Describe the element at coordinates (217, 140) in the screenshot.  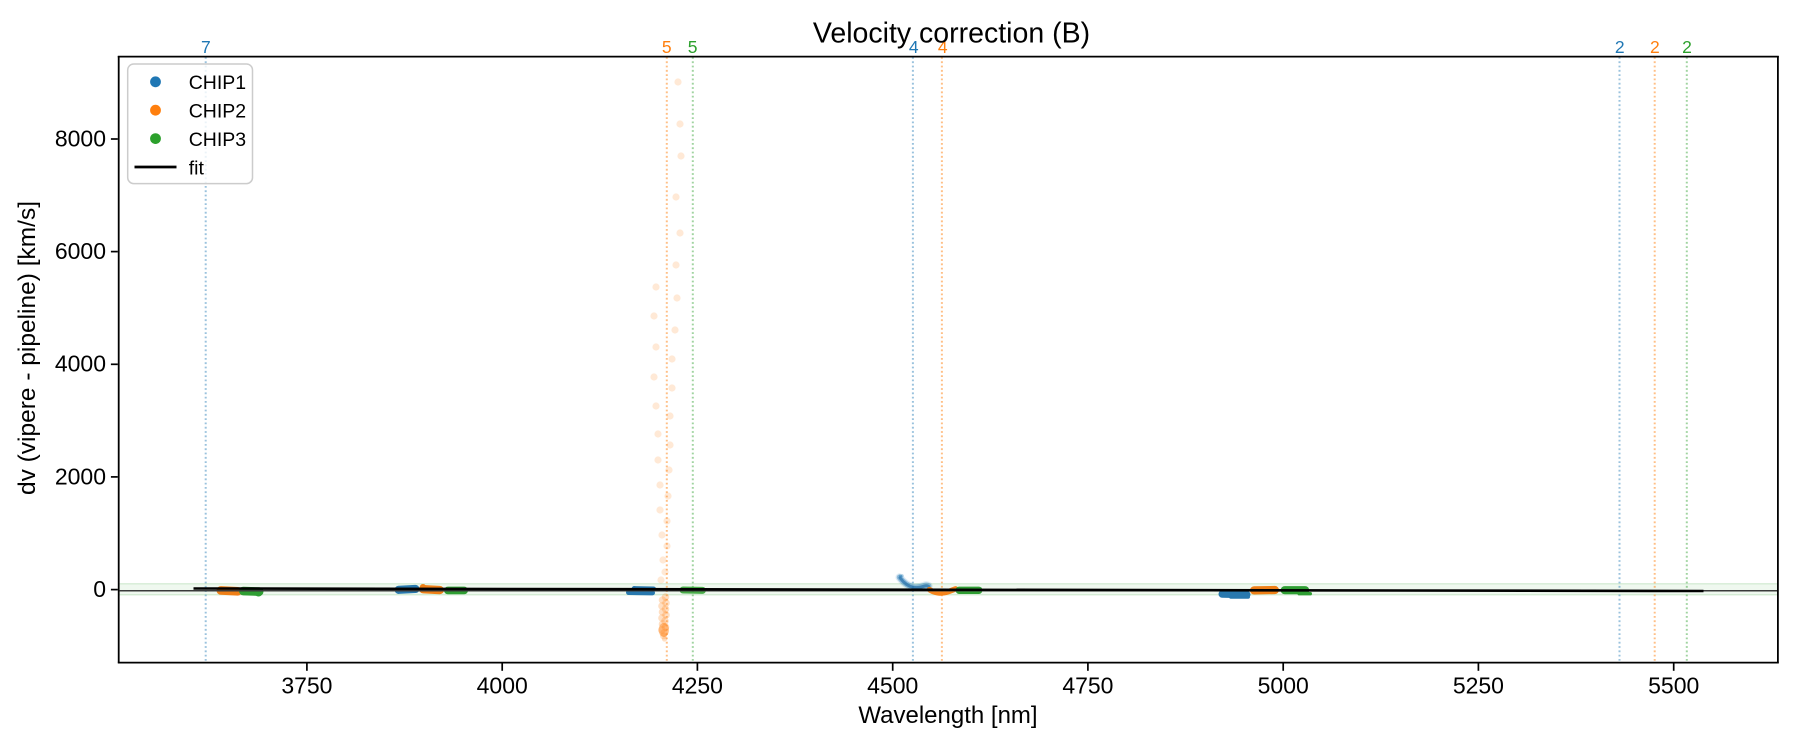
I see `svg-text: CHIP3` at that location.